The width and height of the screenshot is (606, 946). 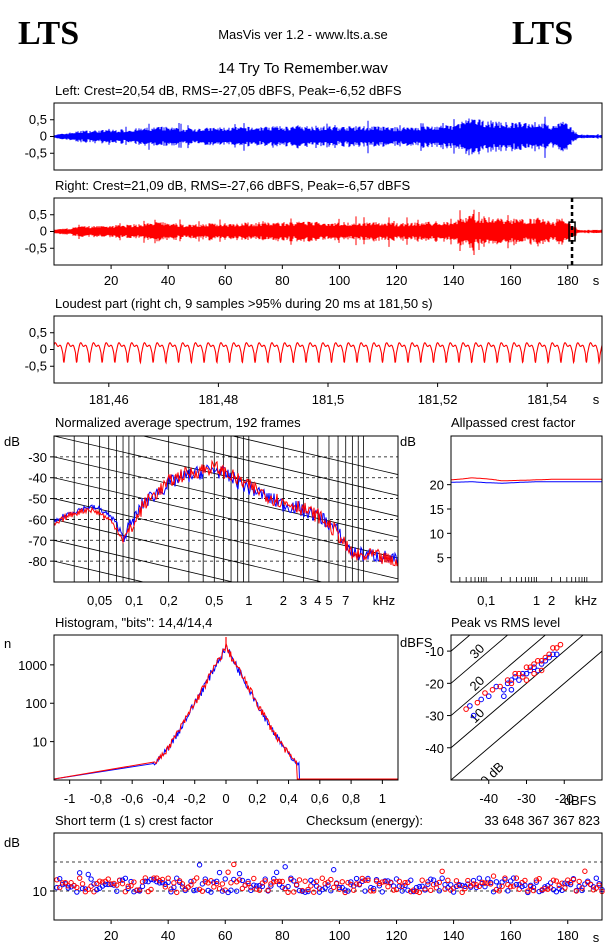 What do you see at coordinates (37, 561) in the screenshot?
I see `average-spectrum-ytick-label: -80` at bounding box center [37, 561].